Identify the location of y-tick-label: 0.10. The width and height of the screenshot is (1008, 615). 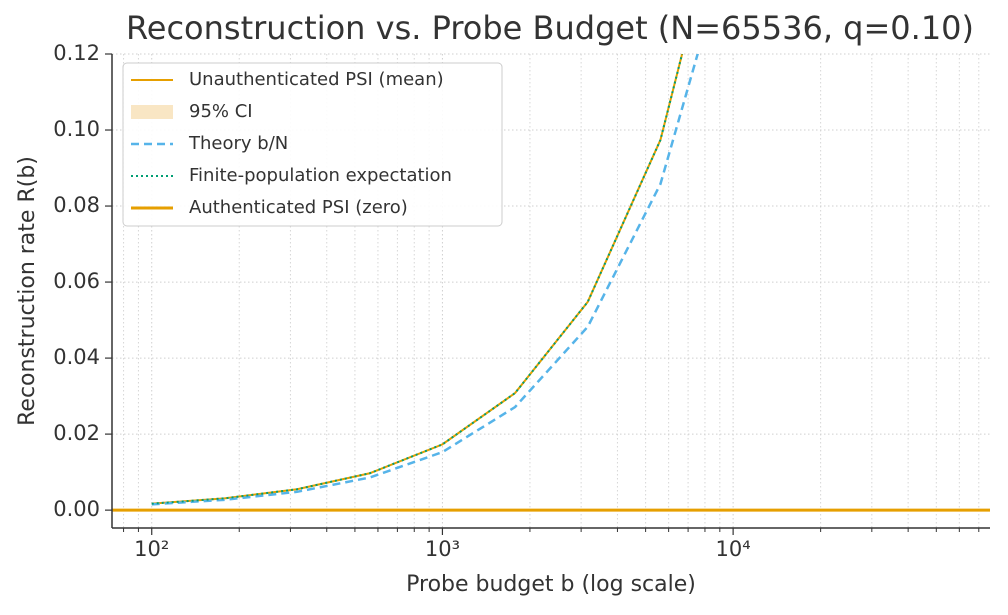
(76, 129).